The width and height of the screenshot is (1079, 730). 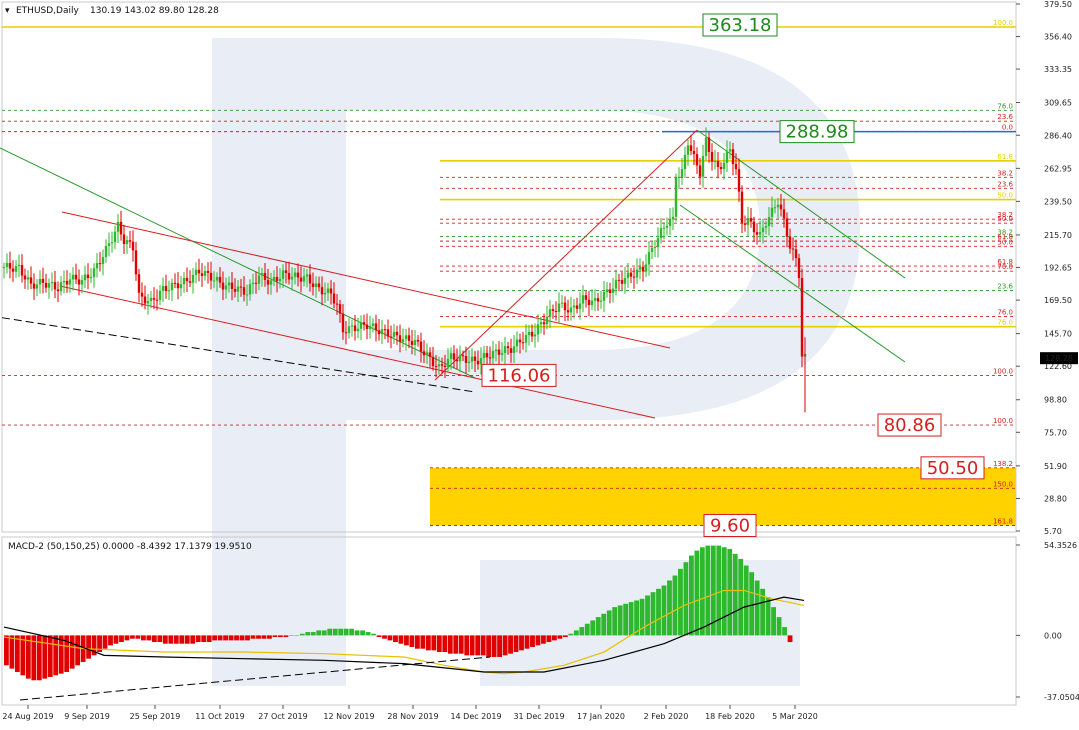 What do you see at coordinates (1055, 466) in the screenshot?
I see `price-axis-label: 51.90` at bounding box center [1055, 466].